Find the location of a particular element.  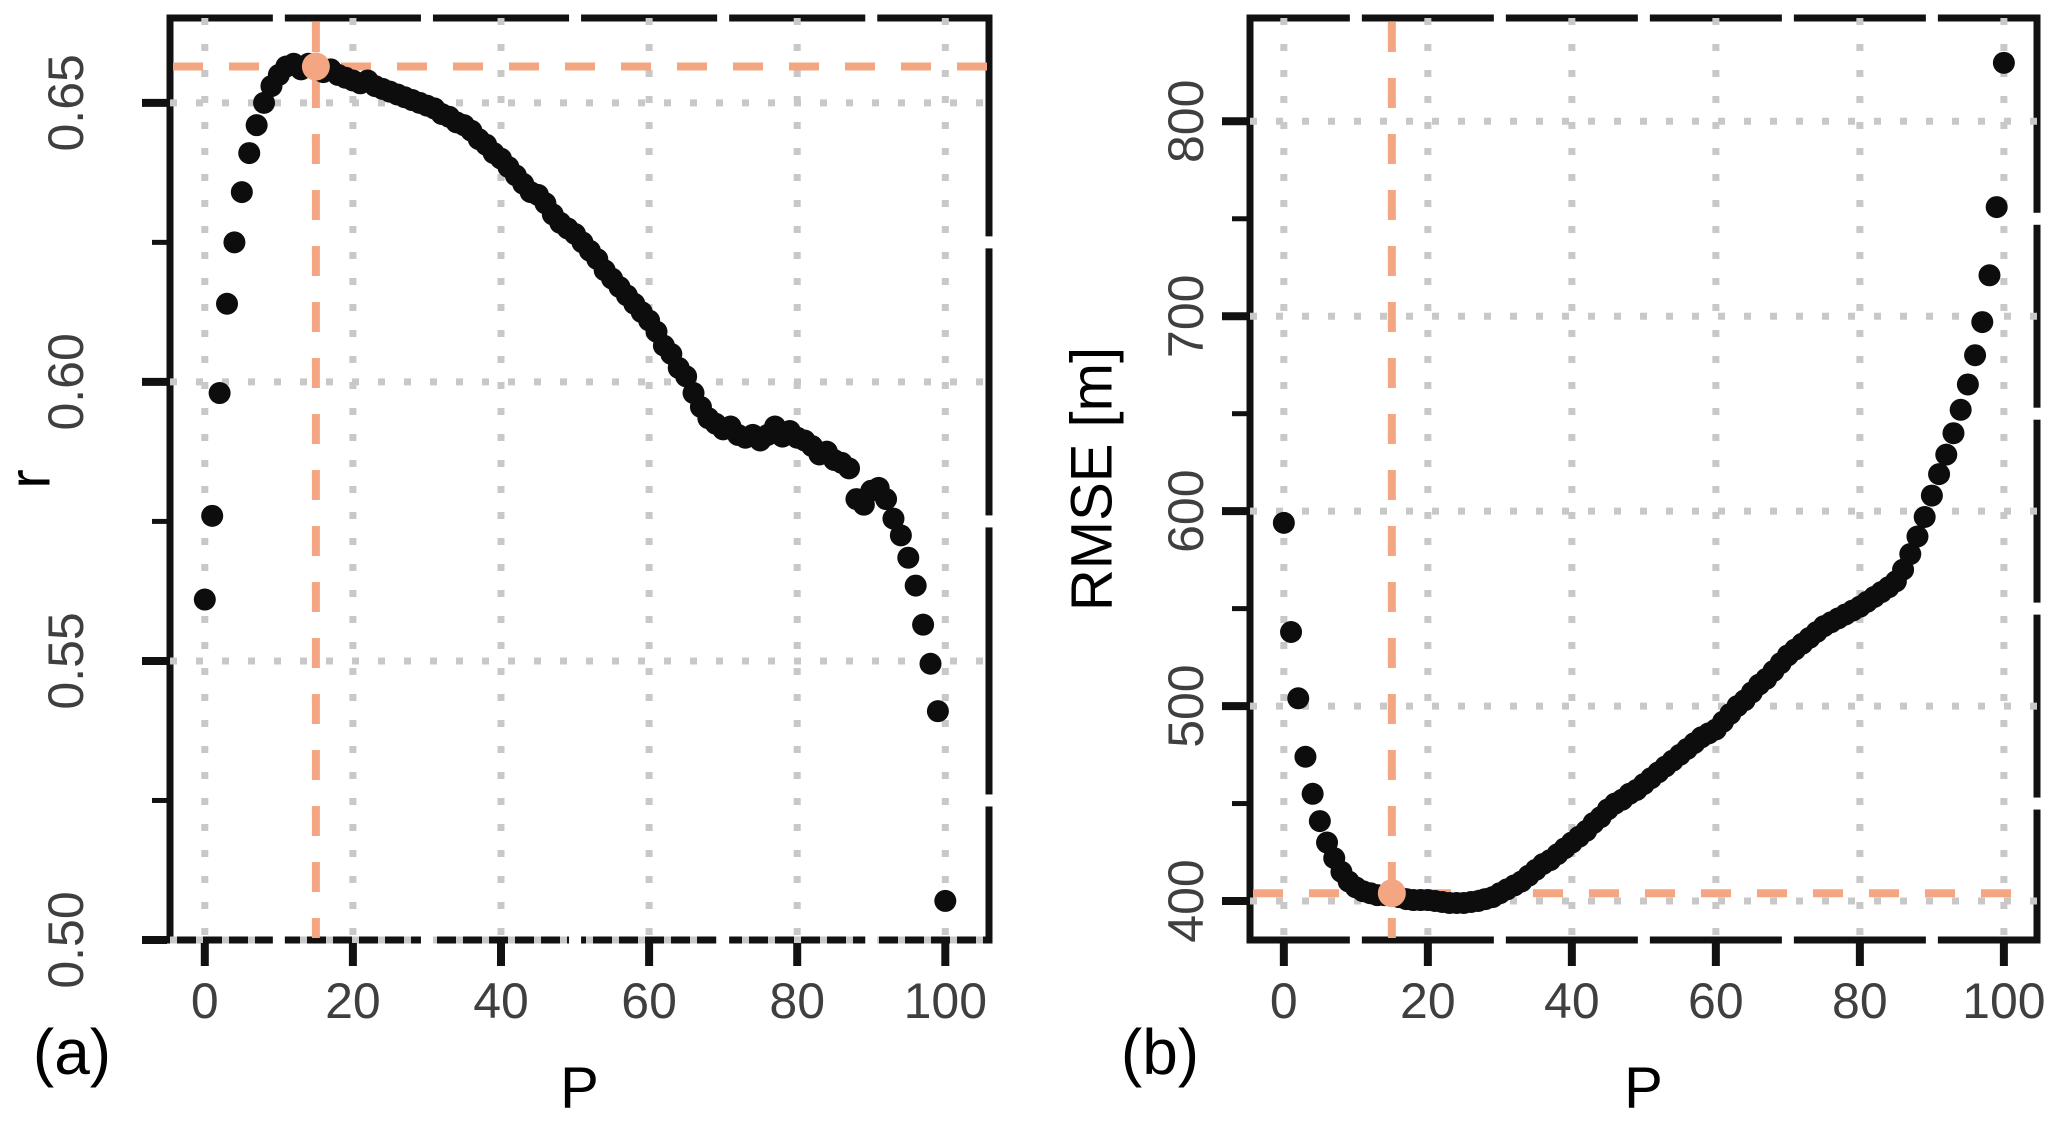

panel-label: (a) is located at coordinates (72, 1052).